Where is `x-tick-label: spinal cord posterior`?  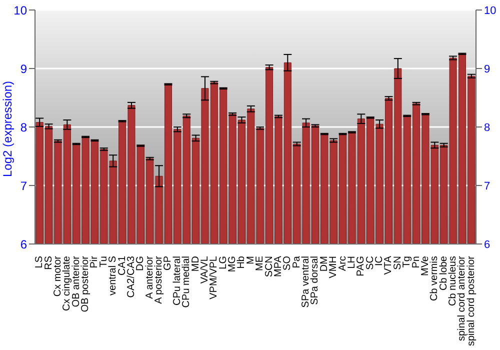 x-tick-label: spinal cord posterior is located at coordinates (471, 300).